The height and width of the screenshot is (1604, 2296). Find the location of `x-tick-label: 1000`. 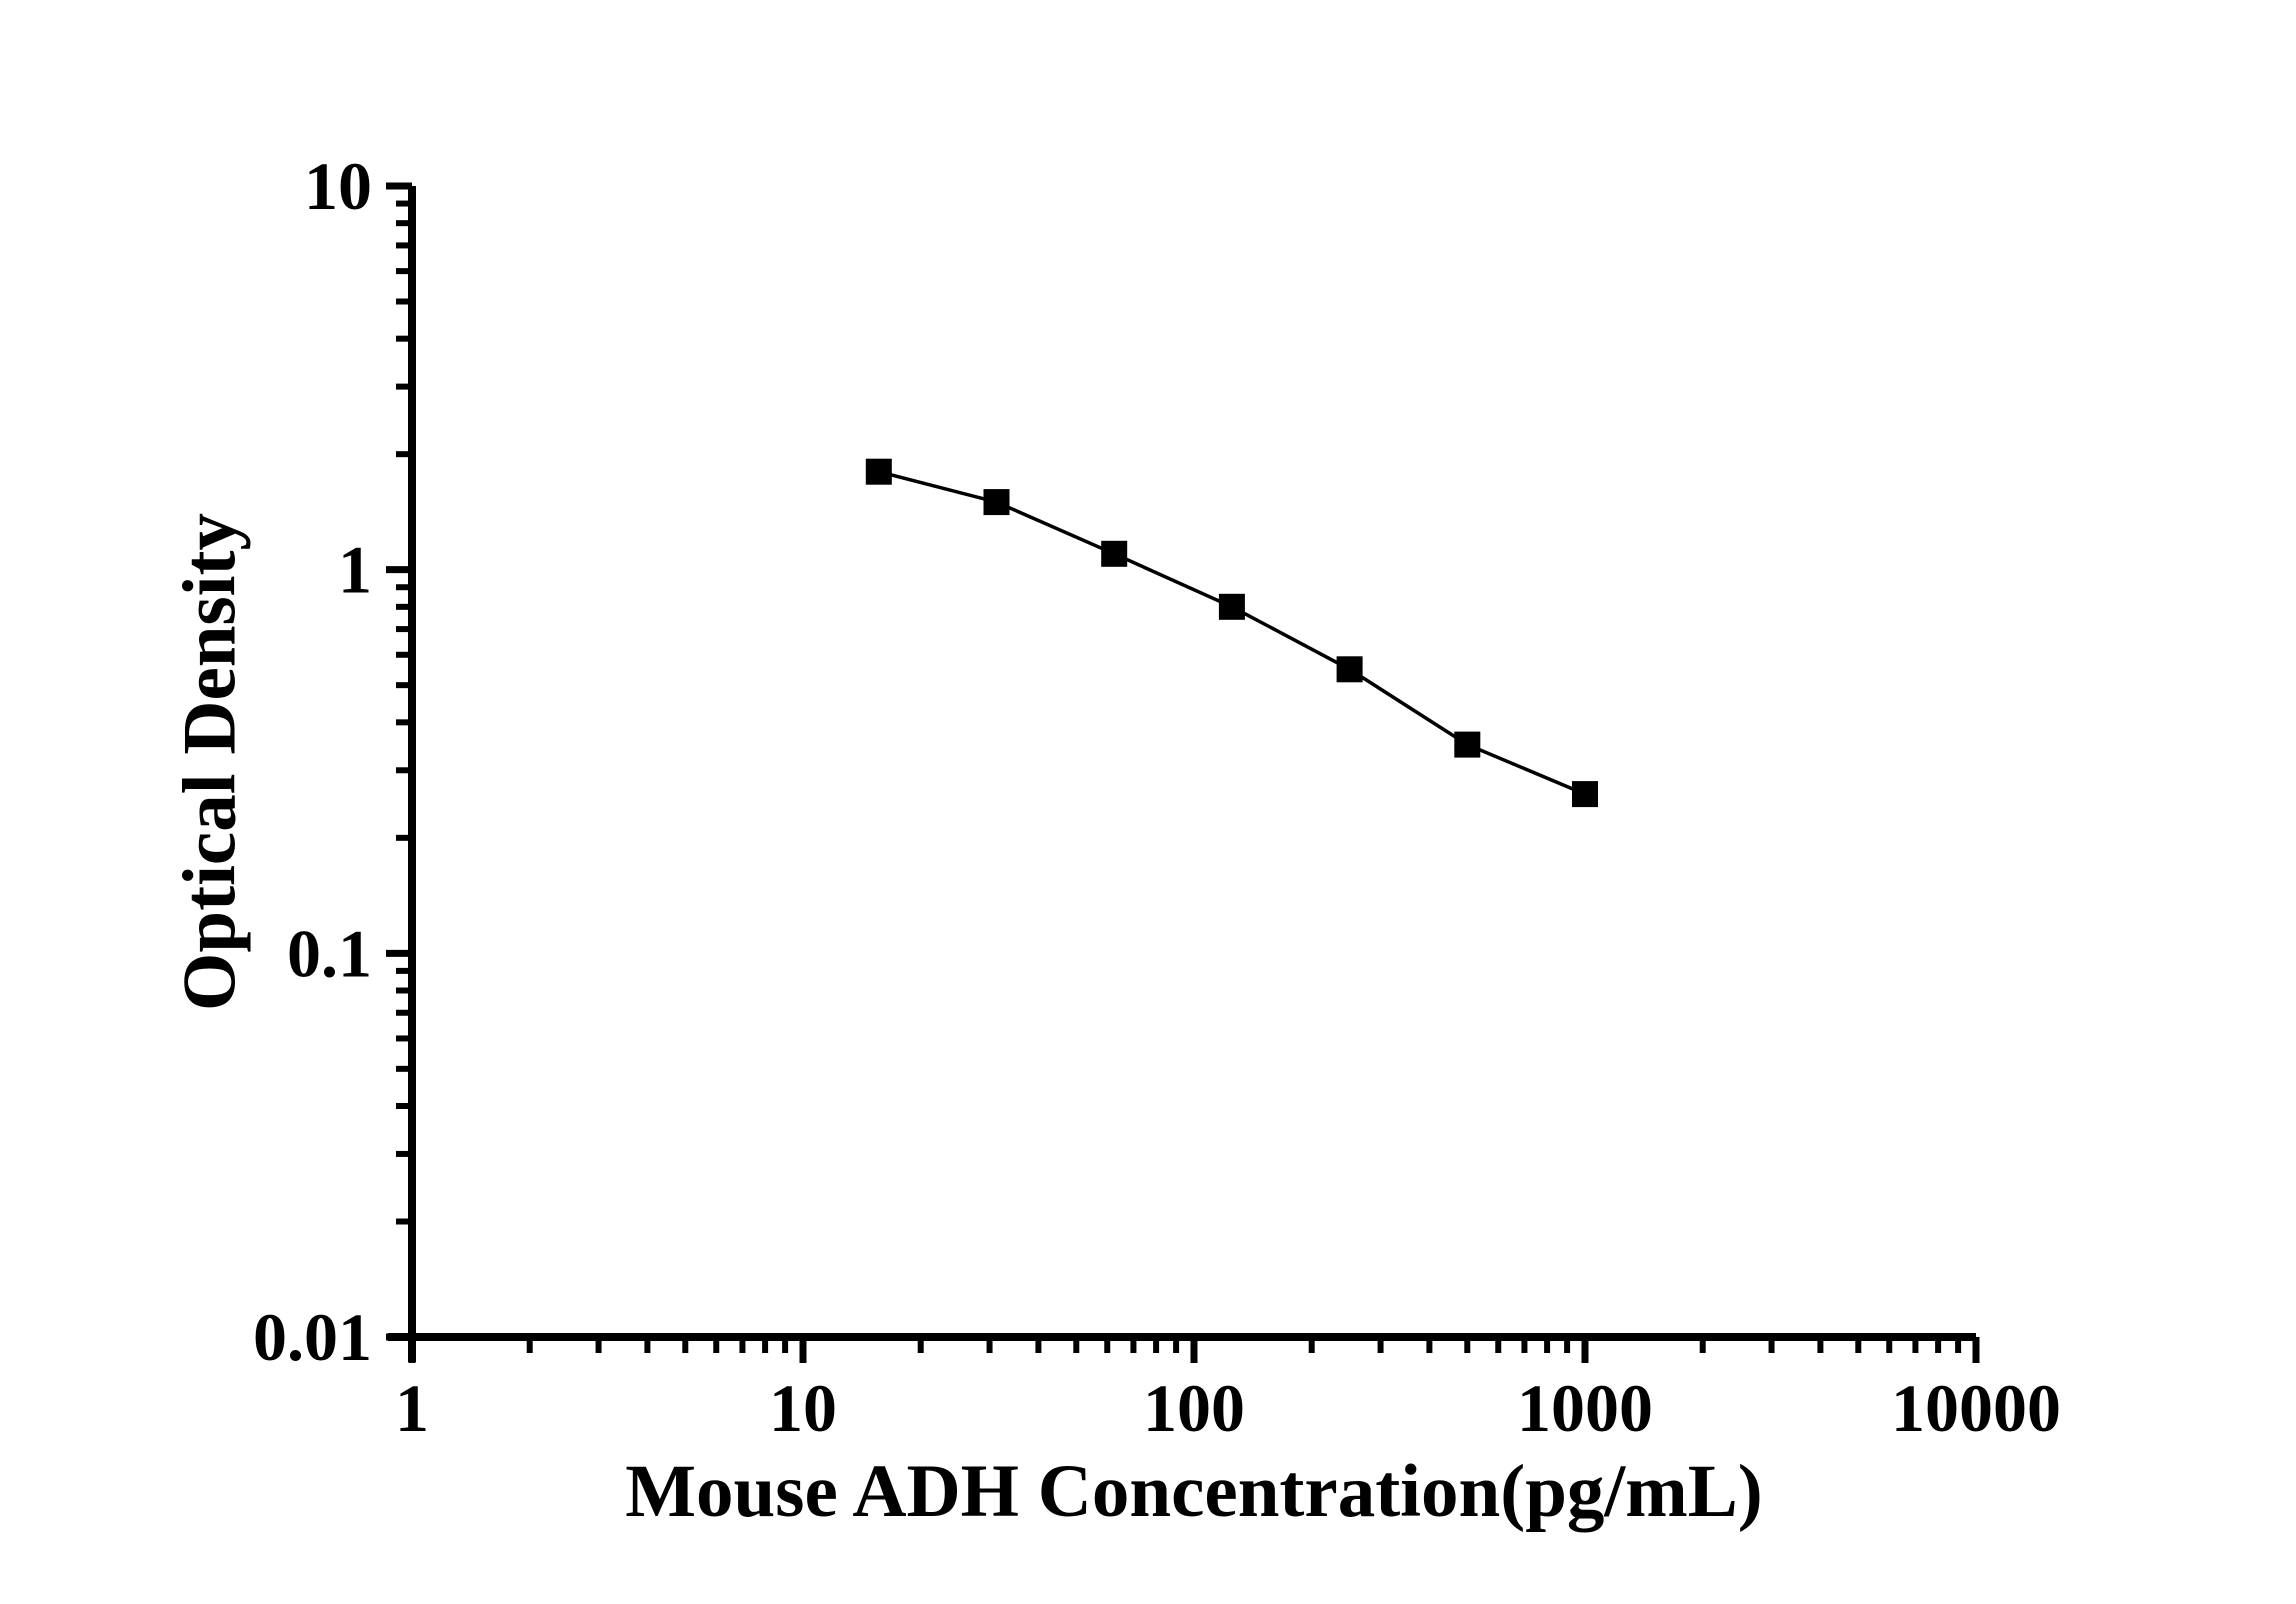

x-tick-label: 1000 is located at coordinates (1585, 1408).